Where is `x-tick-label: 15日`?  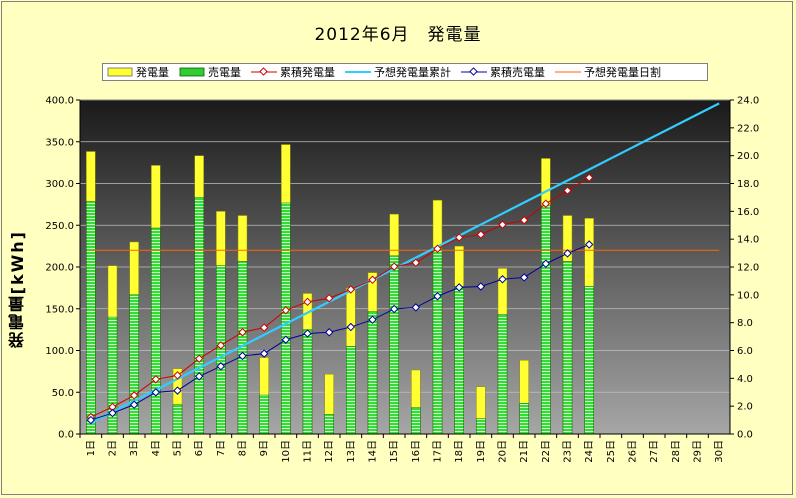 x-tick-label: 15日 is located at coordinates (394, 451).